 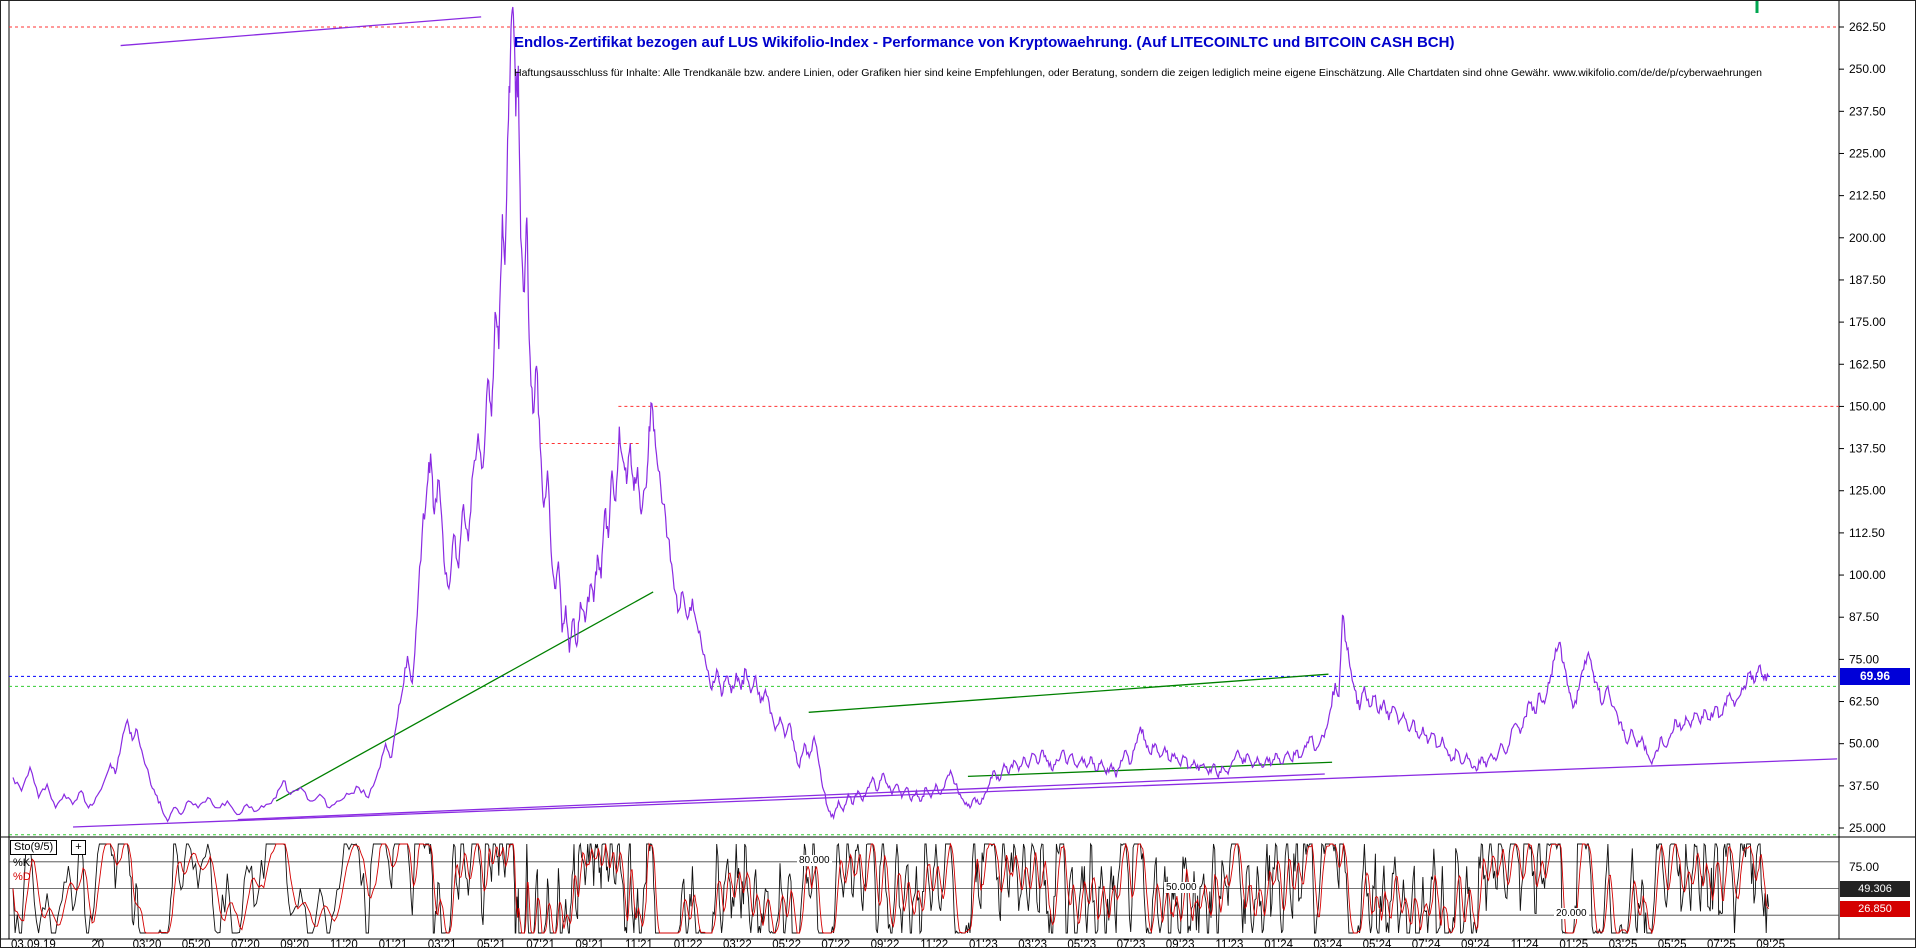 What do you see at coordinates (1864, 744) in the screenshot?
I see `y-axis-label: 50.00` at bounding box center [1864, 744].